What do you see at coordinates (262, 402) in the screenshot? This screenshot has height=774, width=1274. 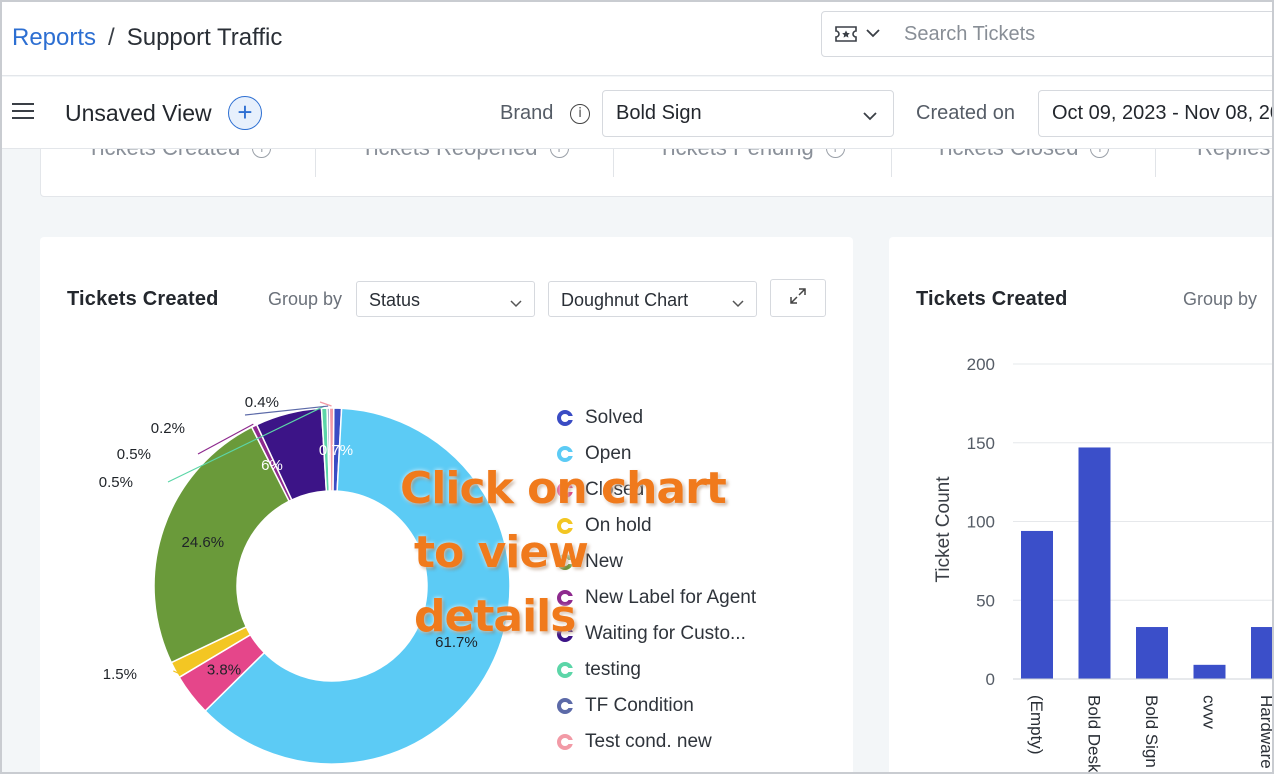 I see `slice-label: 0.4%` at bounding box center [262, 402].